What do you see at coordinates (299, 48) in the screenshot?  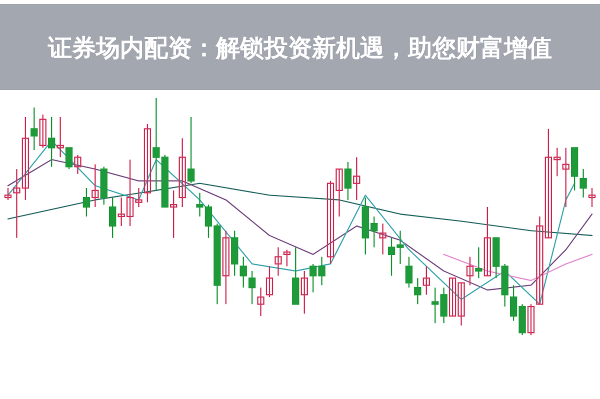 I see `chart-title: 证券场内配资：解锁投资新机遇，助您财富增值` at bounding box center [299, 48].